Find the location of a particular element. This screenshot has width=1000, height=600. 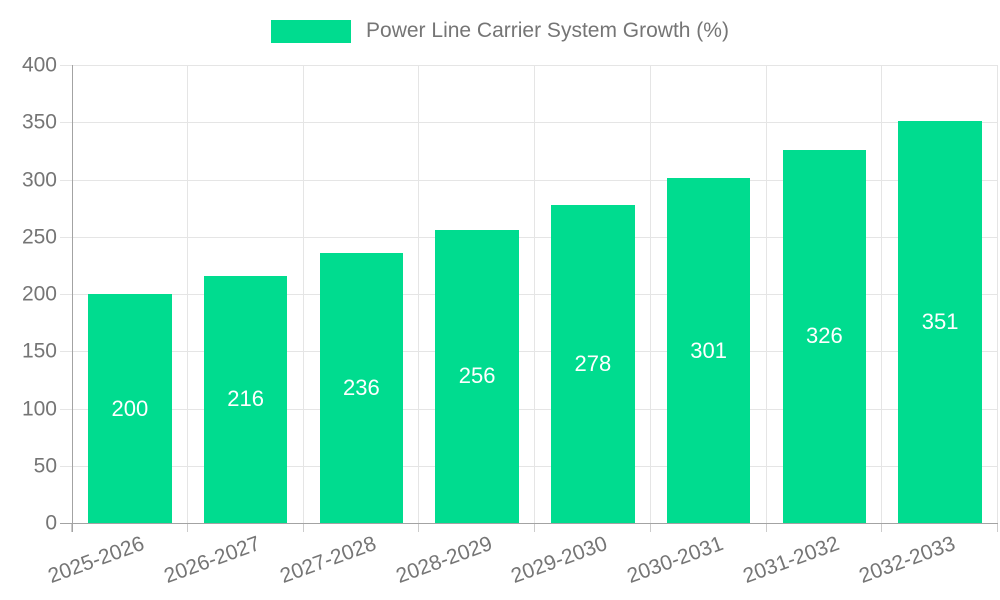

chart-legend: Power Line Carrier System Growth (%) is located at coordinates (500, 31).